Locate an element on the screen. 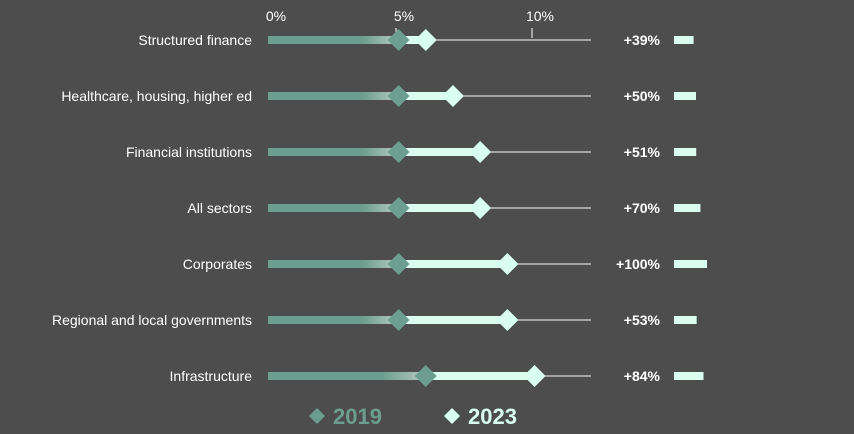 The height and width of the screenshot is (434, 854). change-label: +70% is located at coordinates (642, 208).